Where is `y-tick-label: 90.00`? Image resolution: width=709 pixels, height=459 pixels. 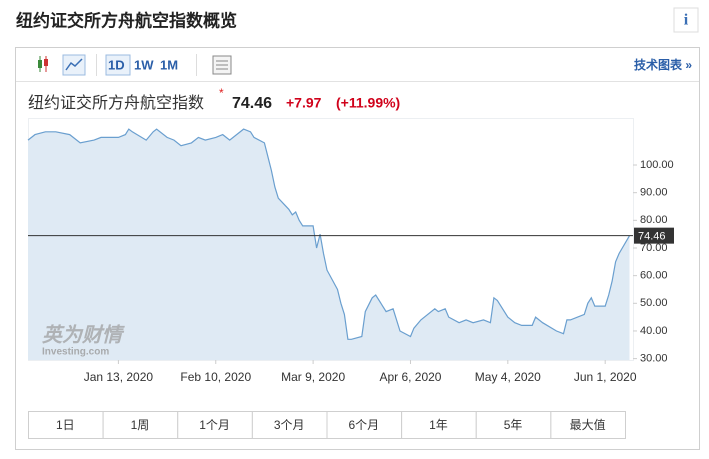 y-tick-label: 90.00 is located at coordinates (654, 193).